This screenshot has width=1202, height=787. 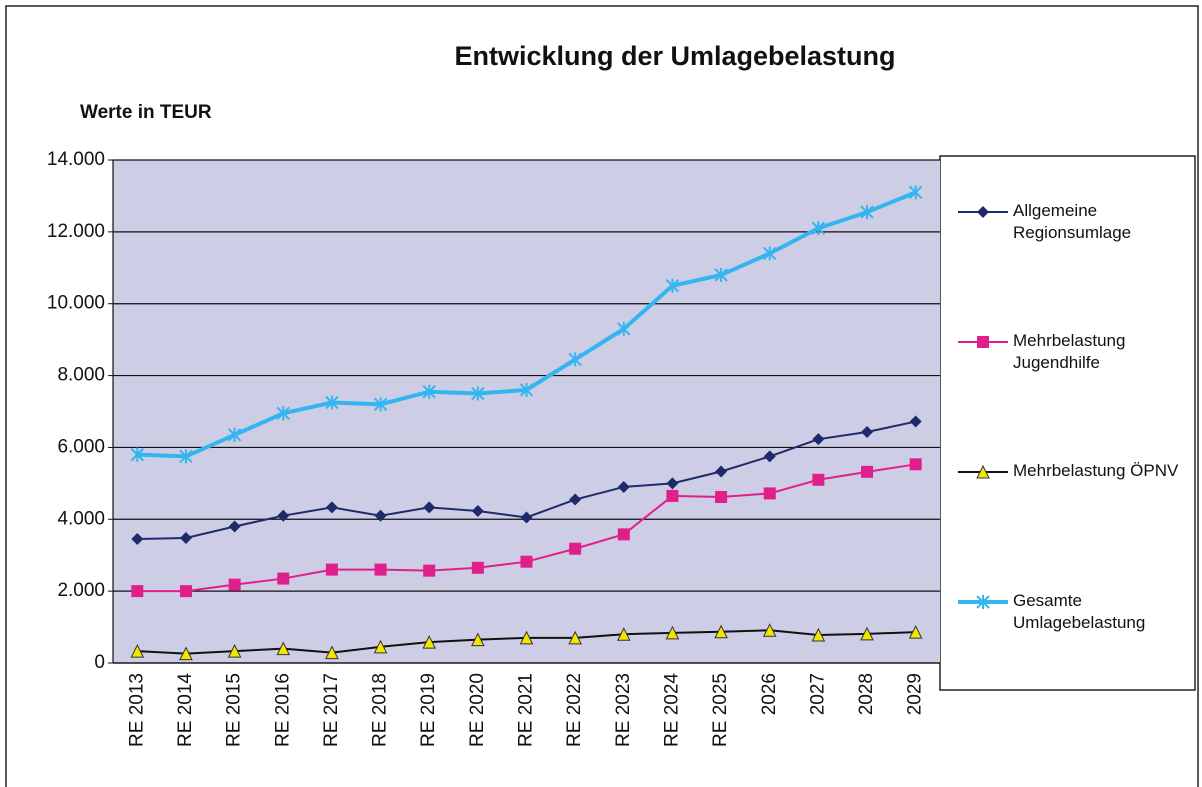 I want to click on y-tick-label: 0, so click(x=99, y=662).